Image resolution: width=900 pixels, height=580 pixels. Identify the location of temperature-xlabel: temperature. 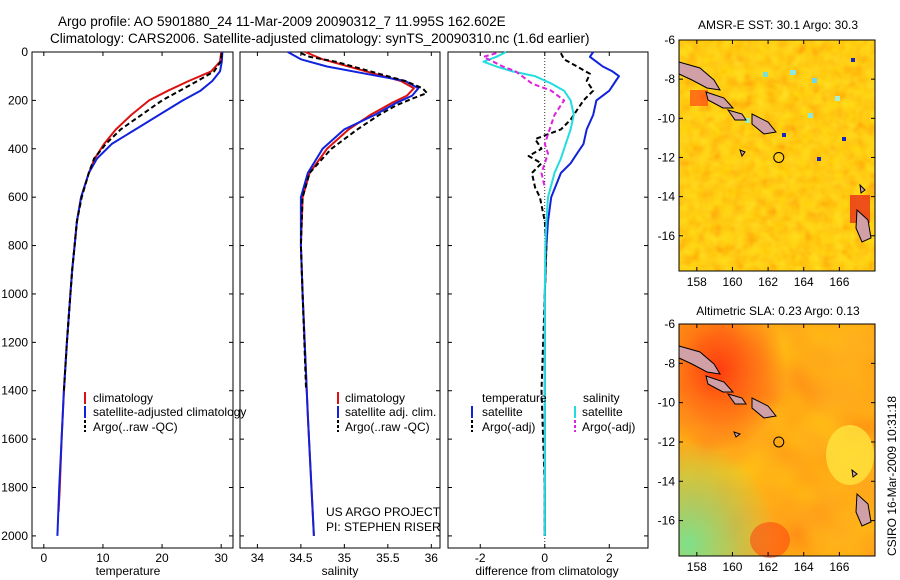
(128, 571).